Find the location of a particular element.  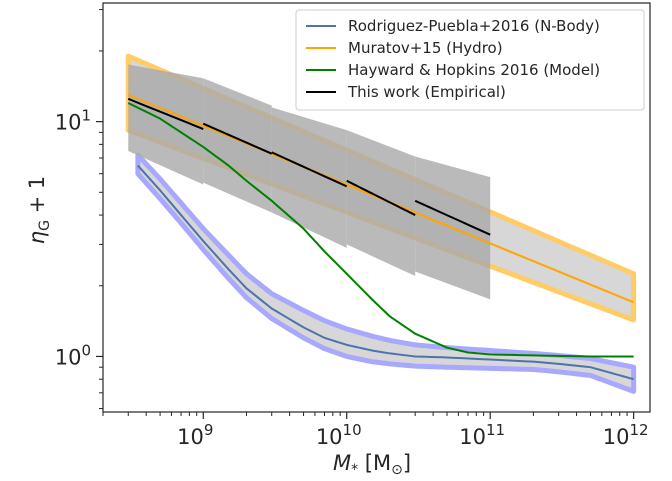

x-axis-label: M* [M⊙] is located at coordinates (372, 464).